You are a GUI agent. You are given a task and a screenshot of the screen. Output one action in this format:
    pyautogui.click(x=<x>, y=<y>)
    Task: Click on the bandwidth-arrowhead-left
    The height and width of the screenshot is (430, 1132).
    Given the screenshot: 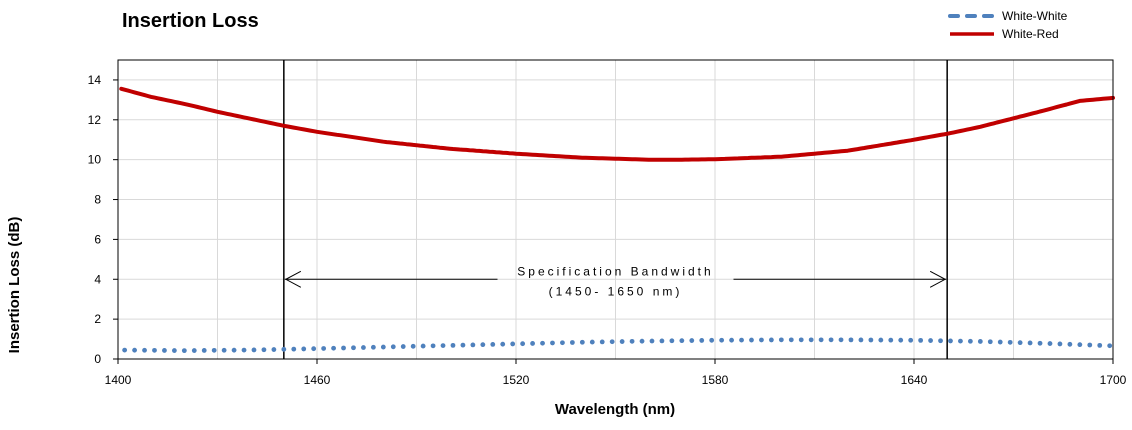 What is the action you would take?
    pyautogui.click(x=293, y=279)
    